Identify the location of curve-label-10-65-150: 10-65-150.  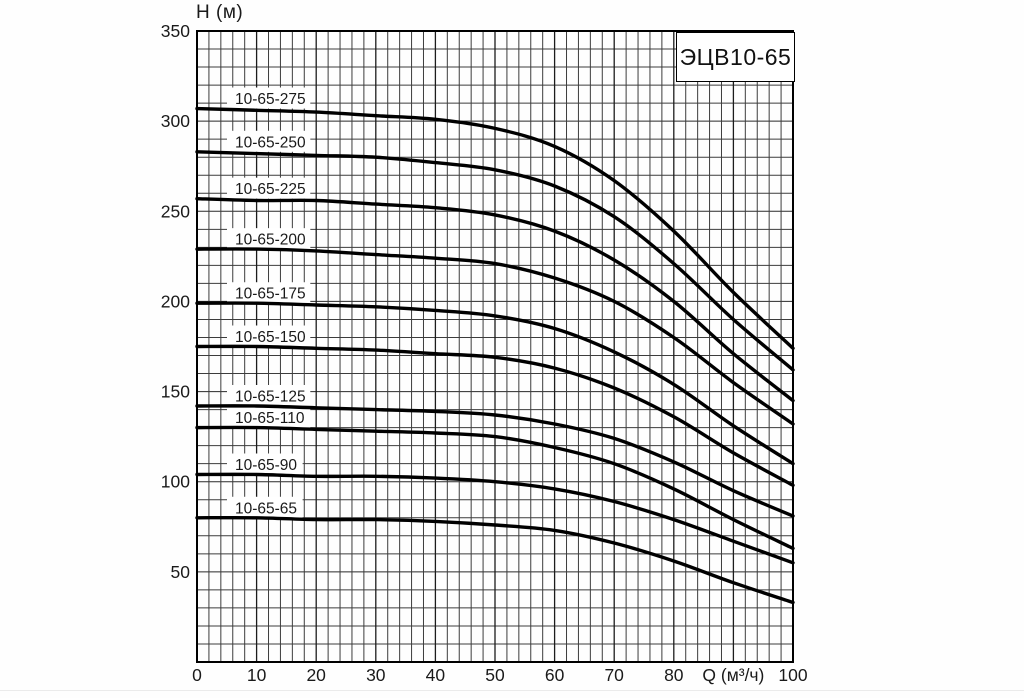
(270, 337).